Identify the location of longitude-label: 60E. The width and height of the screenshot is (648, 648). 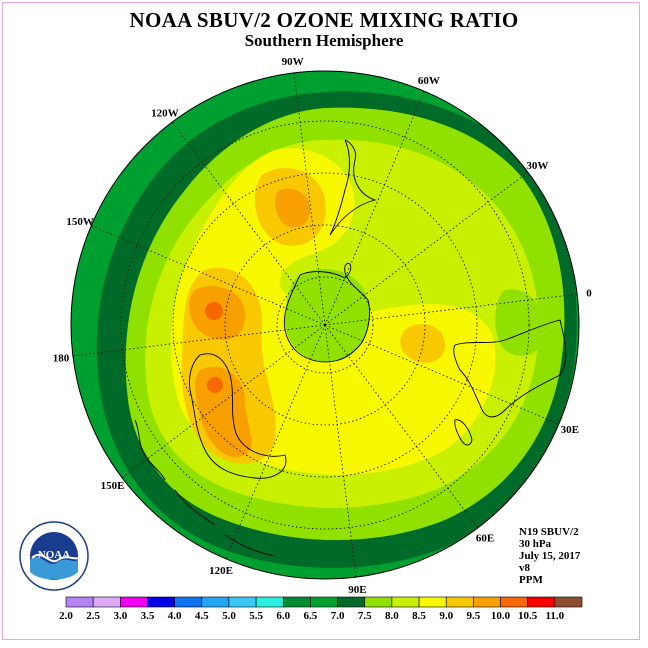
(485, 538).